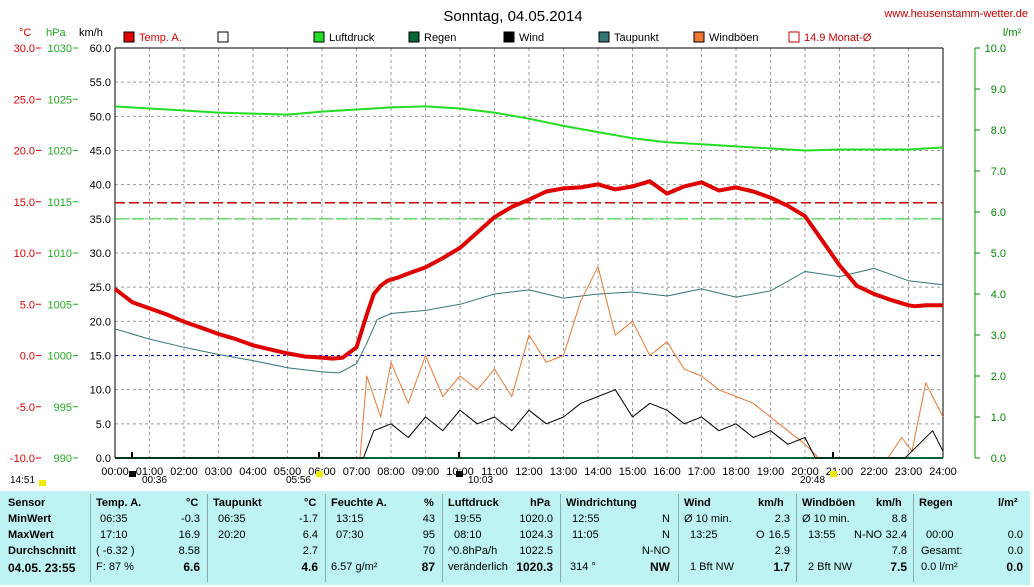  What do you see at coordinates (428, 567) in the screenshot?
I see `humidity-current: 87` at bounding box center [428, 567].